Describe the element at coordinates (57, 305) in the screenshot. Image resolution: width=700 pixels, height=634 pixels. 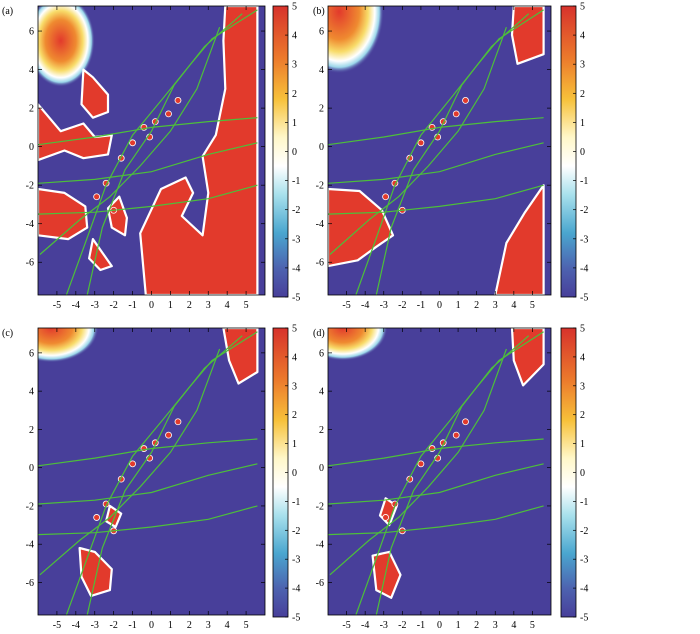
I see `x-tick-label: -5` at that location.